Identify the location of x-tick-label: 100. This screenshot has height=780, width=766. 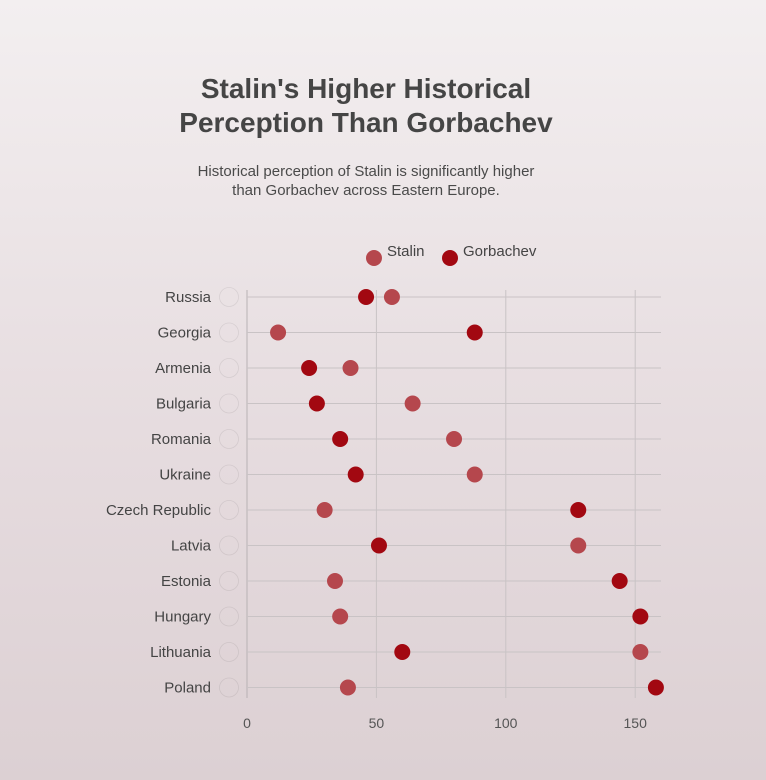
(506, 723).